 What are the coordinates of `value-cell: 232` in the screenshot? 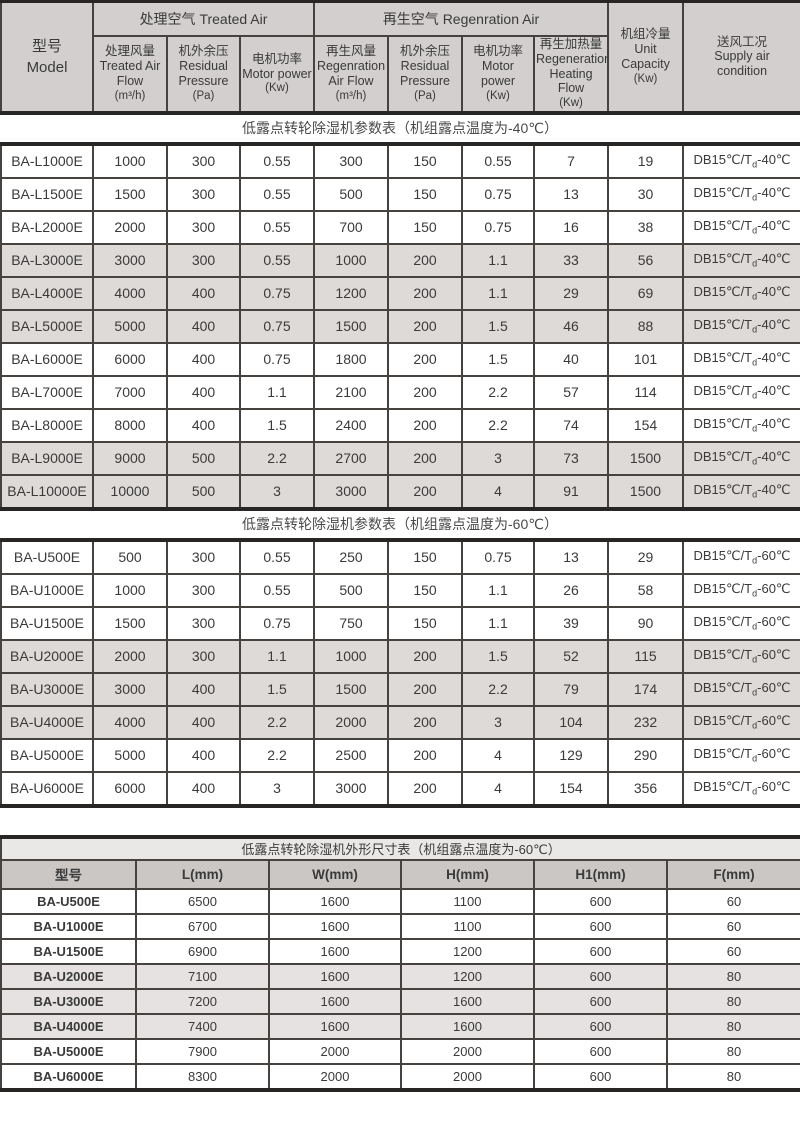 It's located at (645, 722).